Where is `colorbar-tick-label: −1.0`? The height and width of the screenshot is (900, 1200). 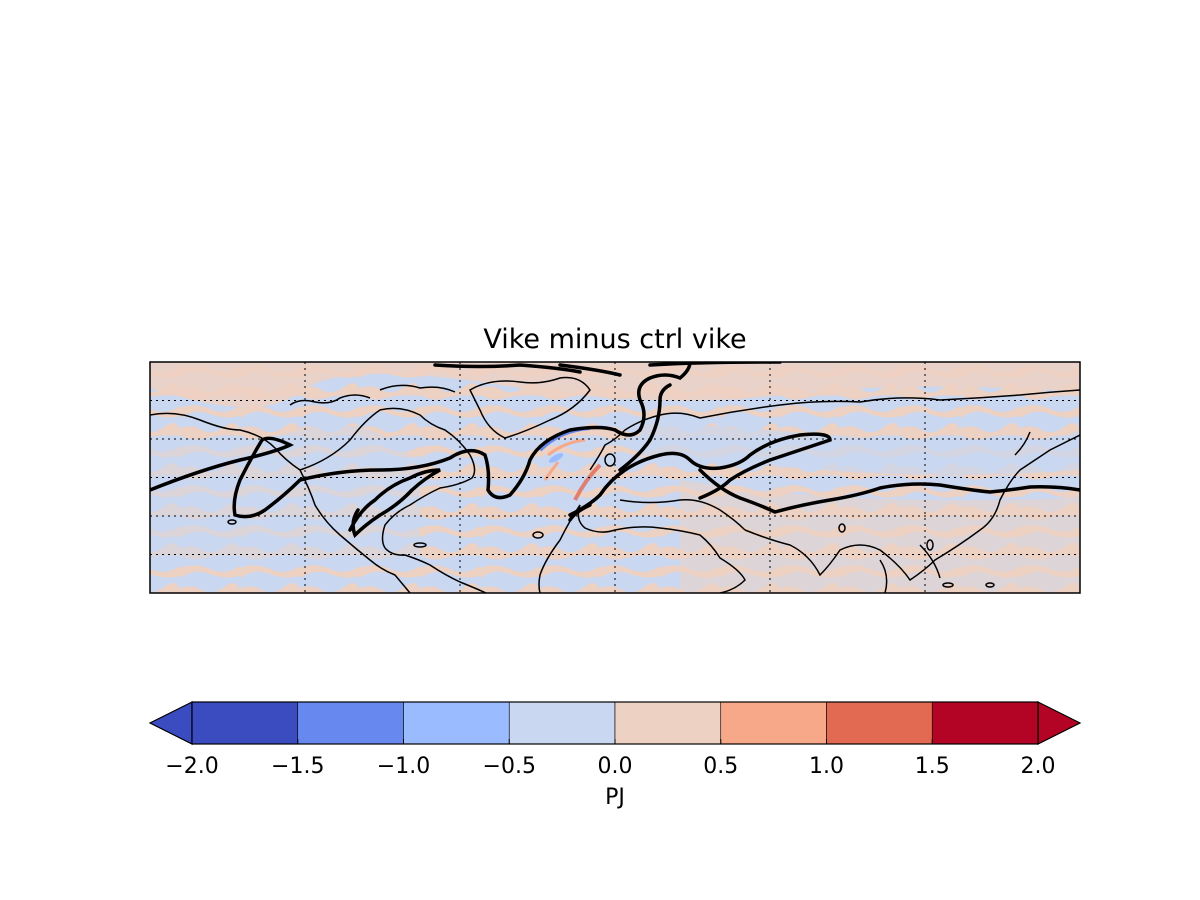
colorbar-tick-label: −1.0 is located at coordinates (403, 766).